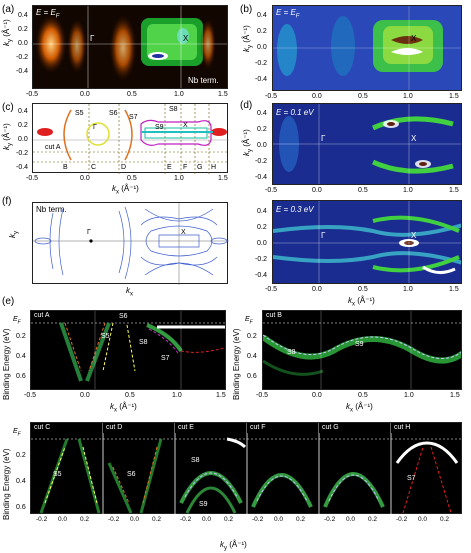 The width and height of the screenshot is (471, 553). Describe the element at coordinates (295, 112) in the screenshot. I see `energy-label-d: E = 0.1 eV` at that location.